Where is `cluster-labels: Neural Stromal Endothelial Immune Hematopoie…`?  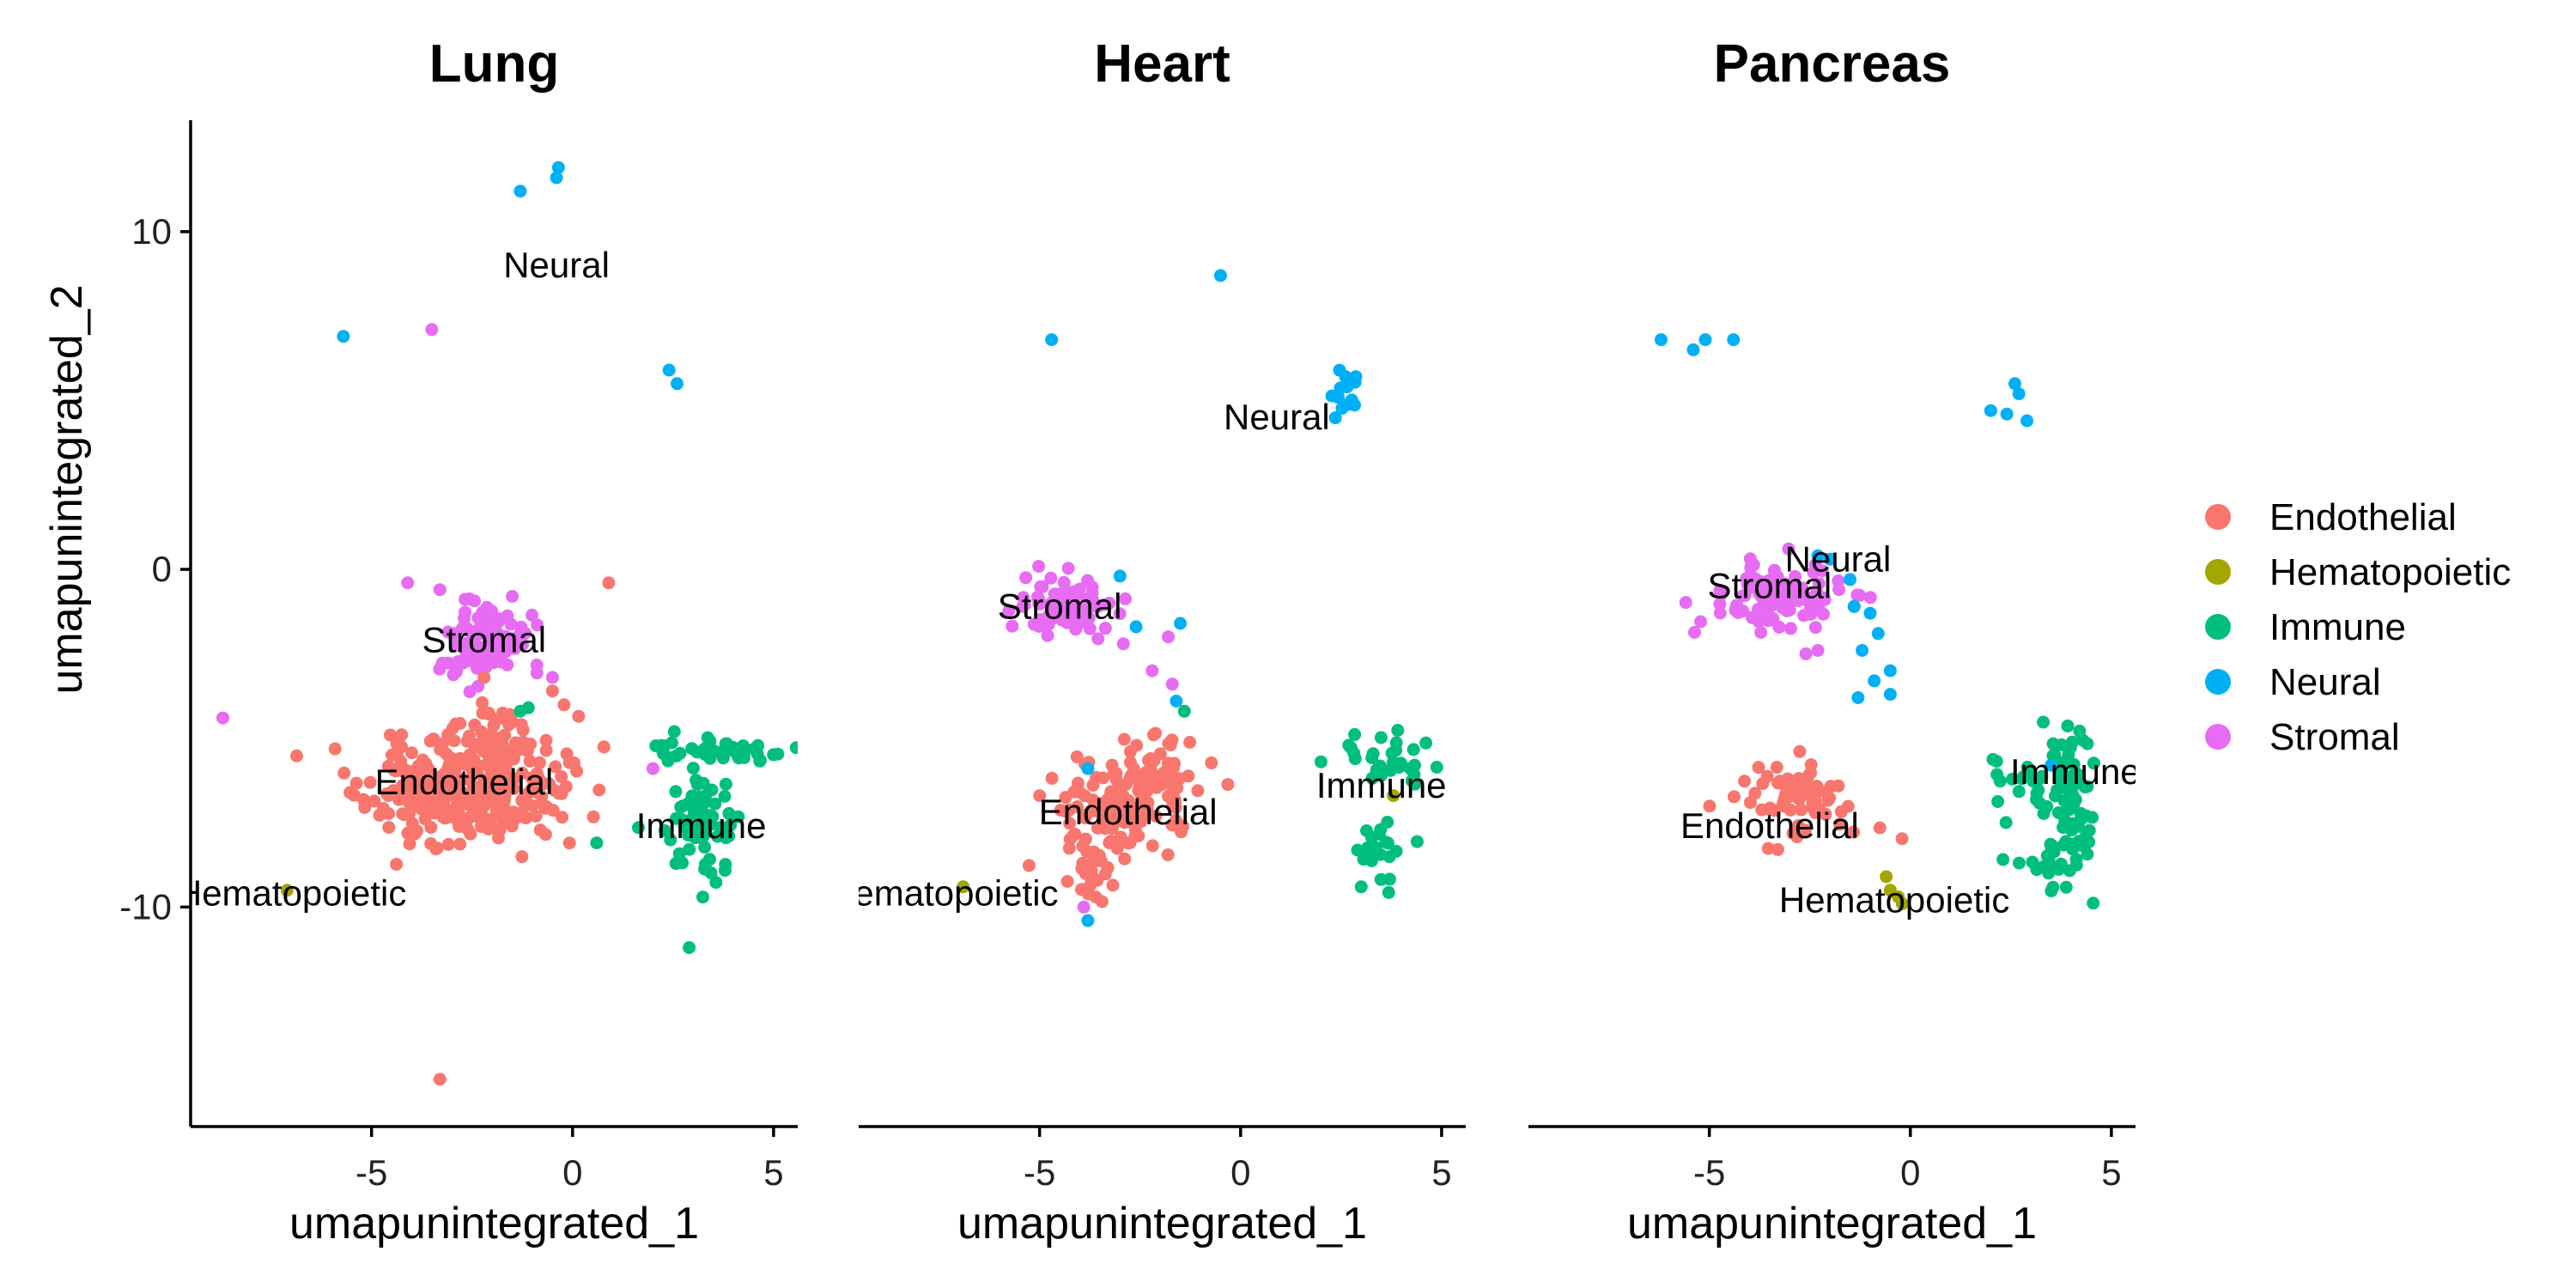 cluster-labels: Neural Stromal Endothelial Immune Hematopoie… is located at coordinates (1153, 655).